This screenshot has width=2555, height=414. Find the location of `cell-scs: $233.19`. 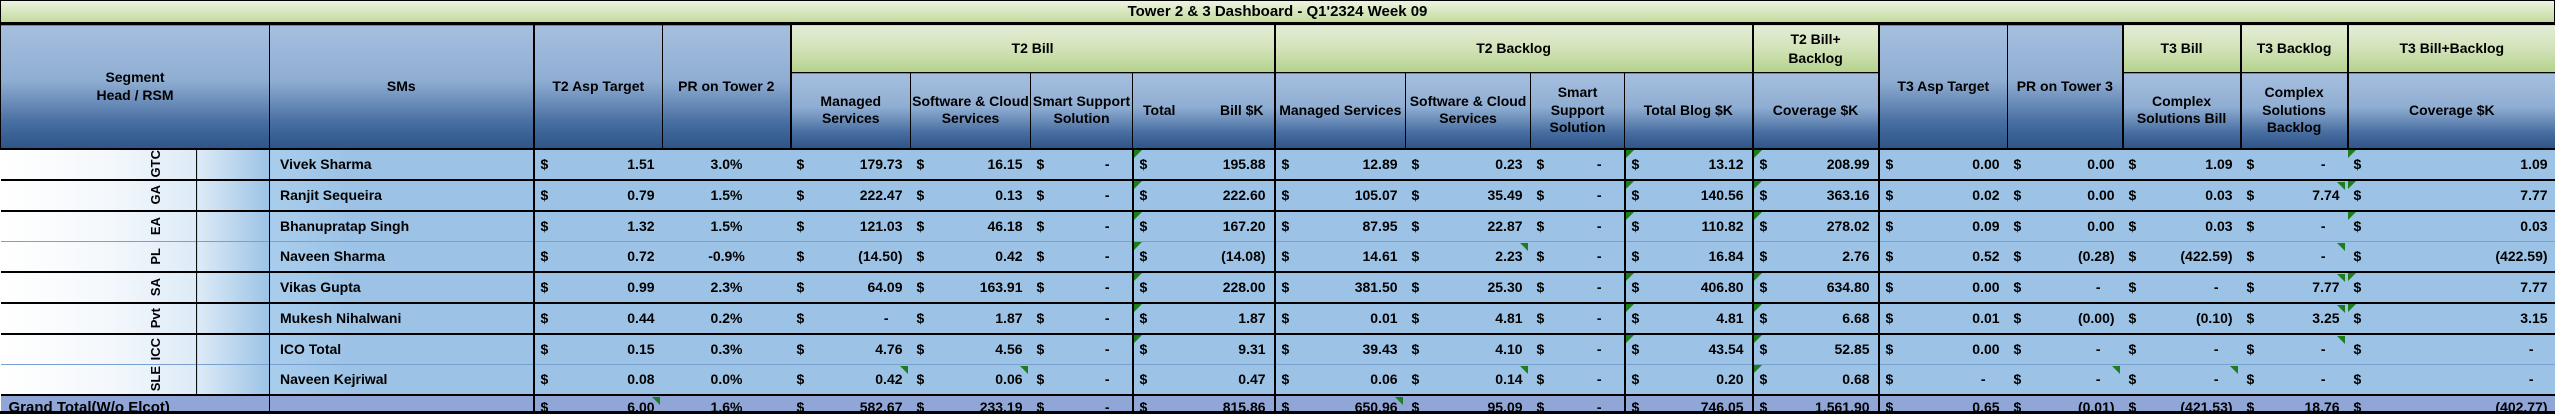

cell-scs: $233.19 is located at coordinates (970, 402).